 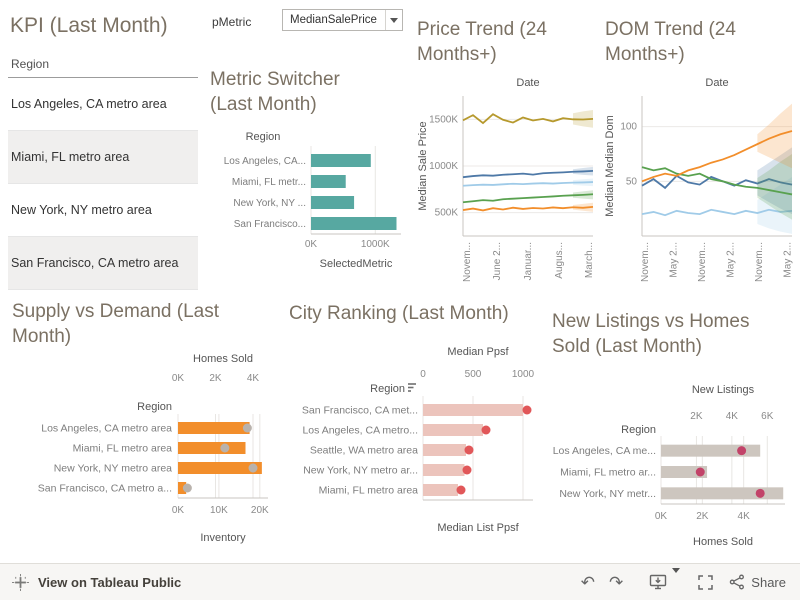 I want to click on svg-text: Homes Sold, so click(x=723, y=542).